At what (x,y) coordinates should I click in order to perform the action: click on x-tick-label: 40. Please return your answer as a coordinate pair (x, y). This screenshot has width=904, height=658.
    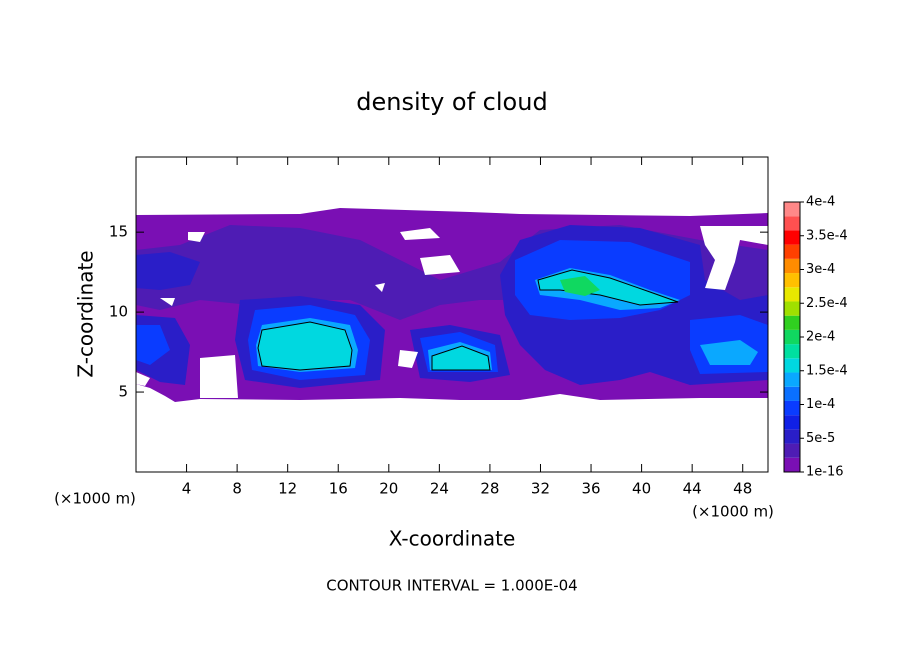
    Looking at the image, I should click on (641, 489).